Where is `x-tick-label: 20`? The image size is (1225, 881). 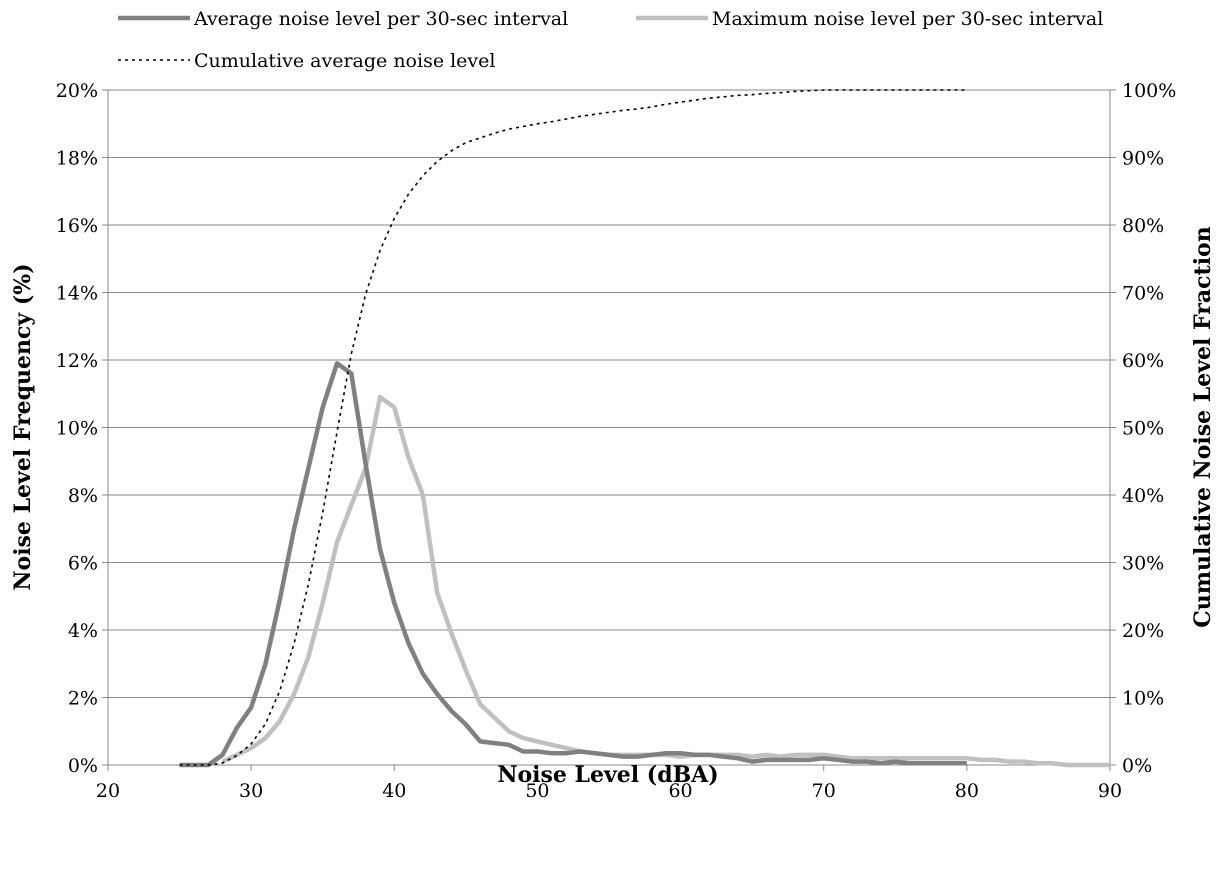 x-tick-label: 20 is located at coordinates (108, 791).